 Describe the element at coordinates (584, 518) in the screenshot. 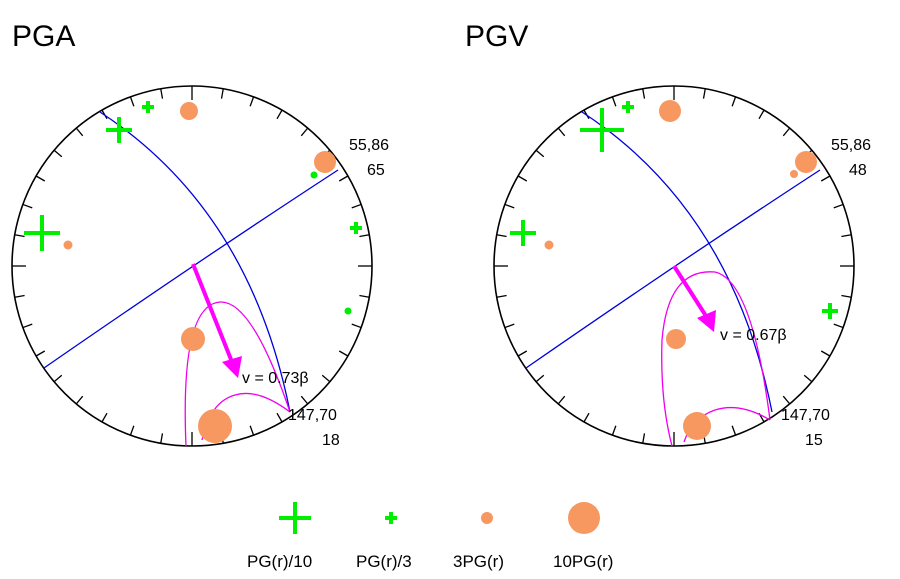

I see `legend-symbol-large-circle-icon` at that location.